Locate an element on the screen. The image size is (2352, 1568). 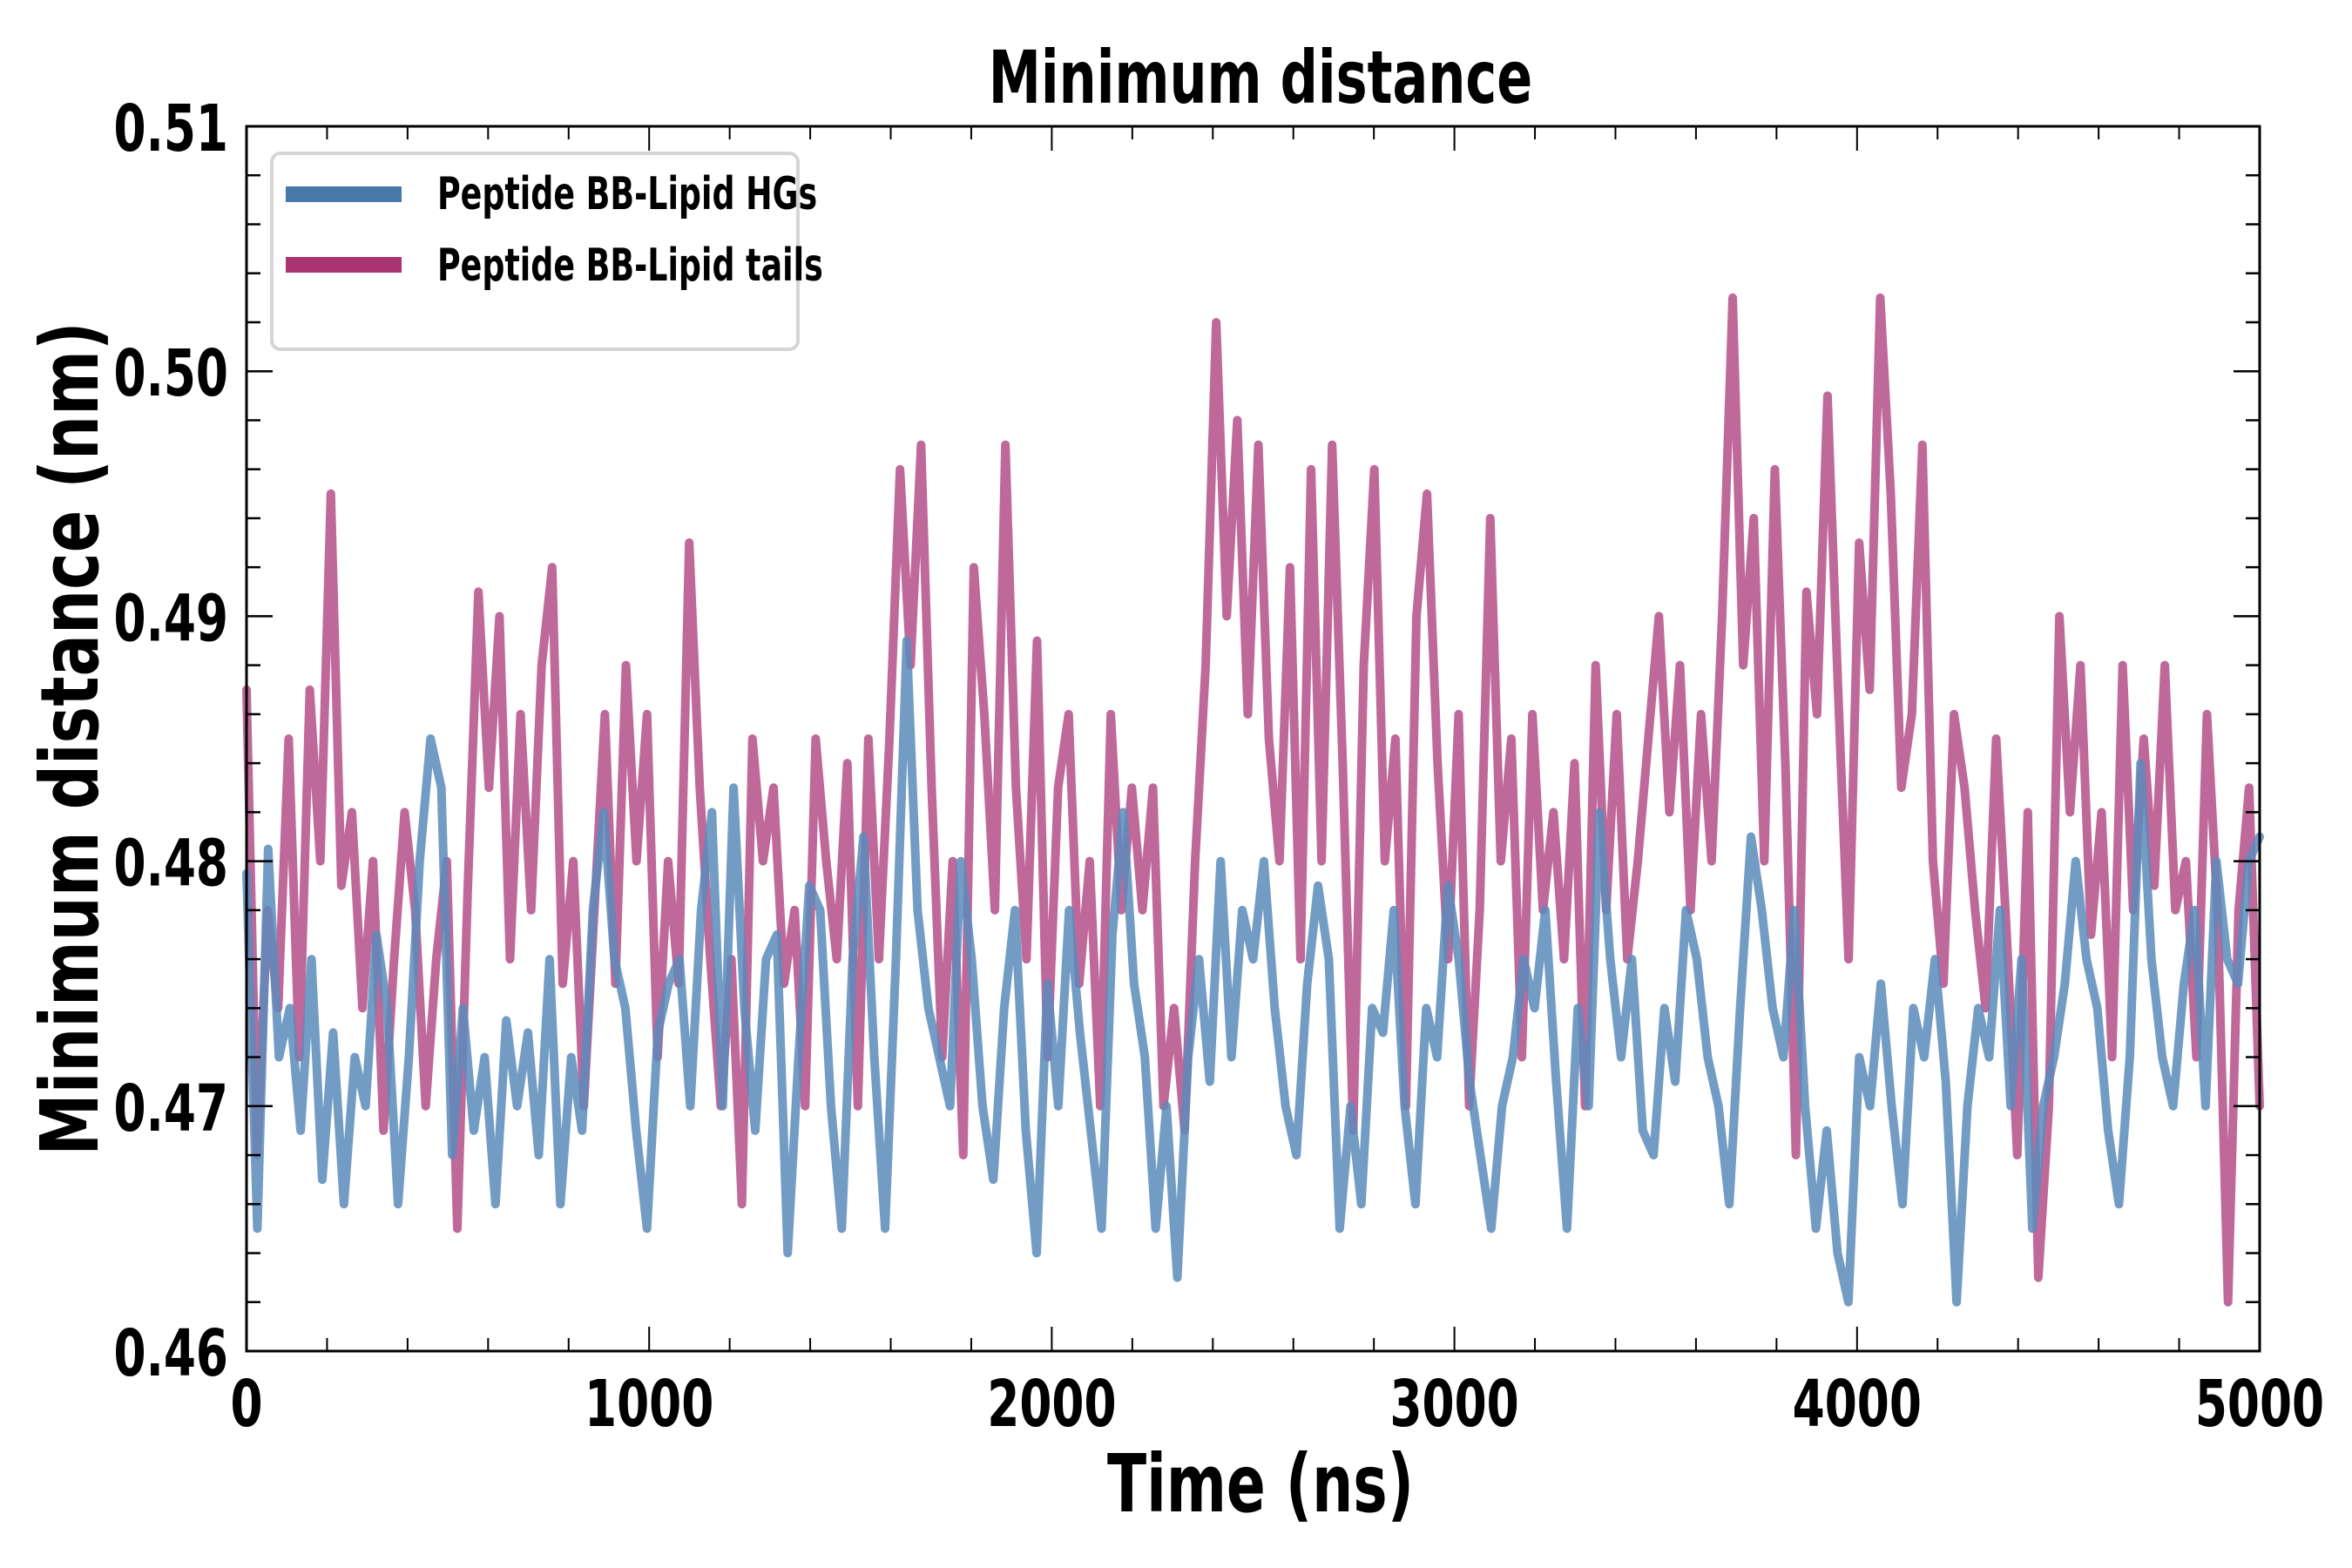
x-tick-labels: 0 1000 2000 3000 4000 5000 is located at coordinates (1277, 1404).